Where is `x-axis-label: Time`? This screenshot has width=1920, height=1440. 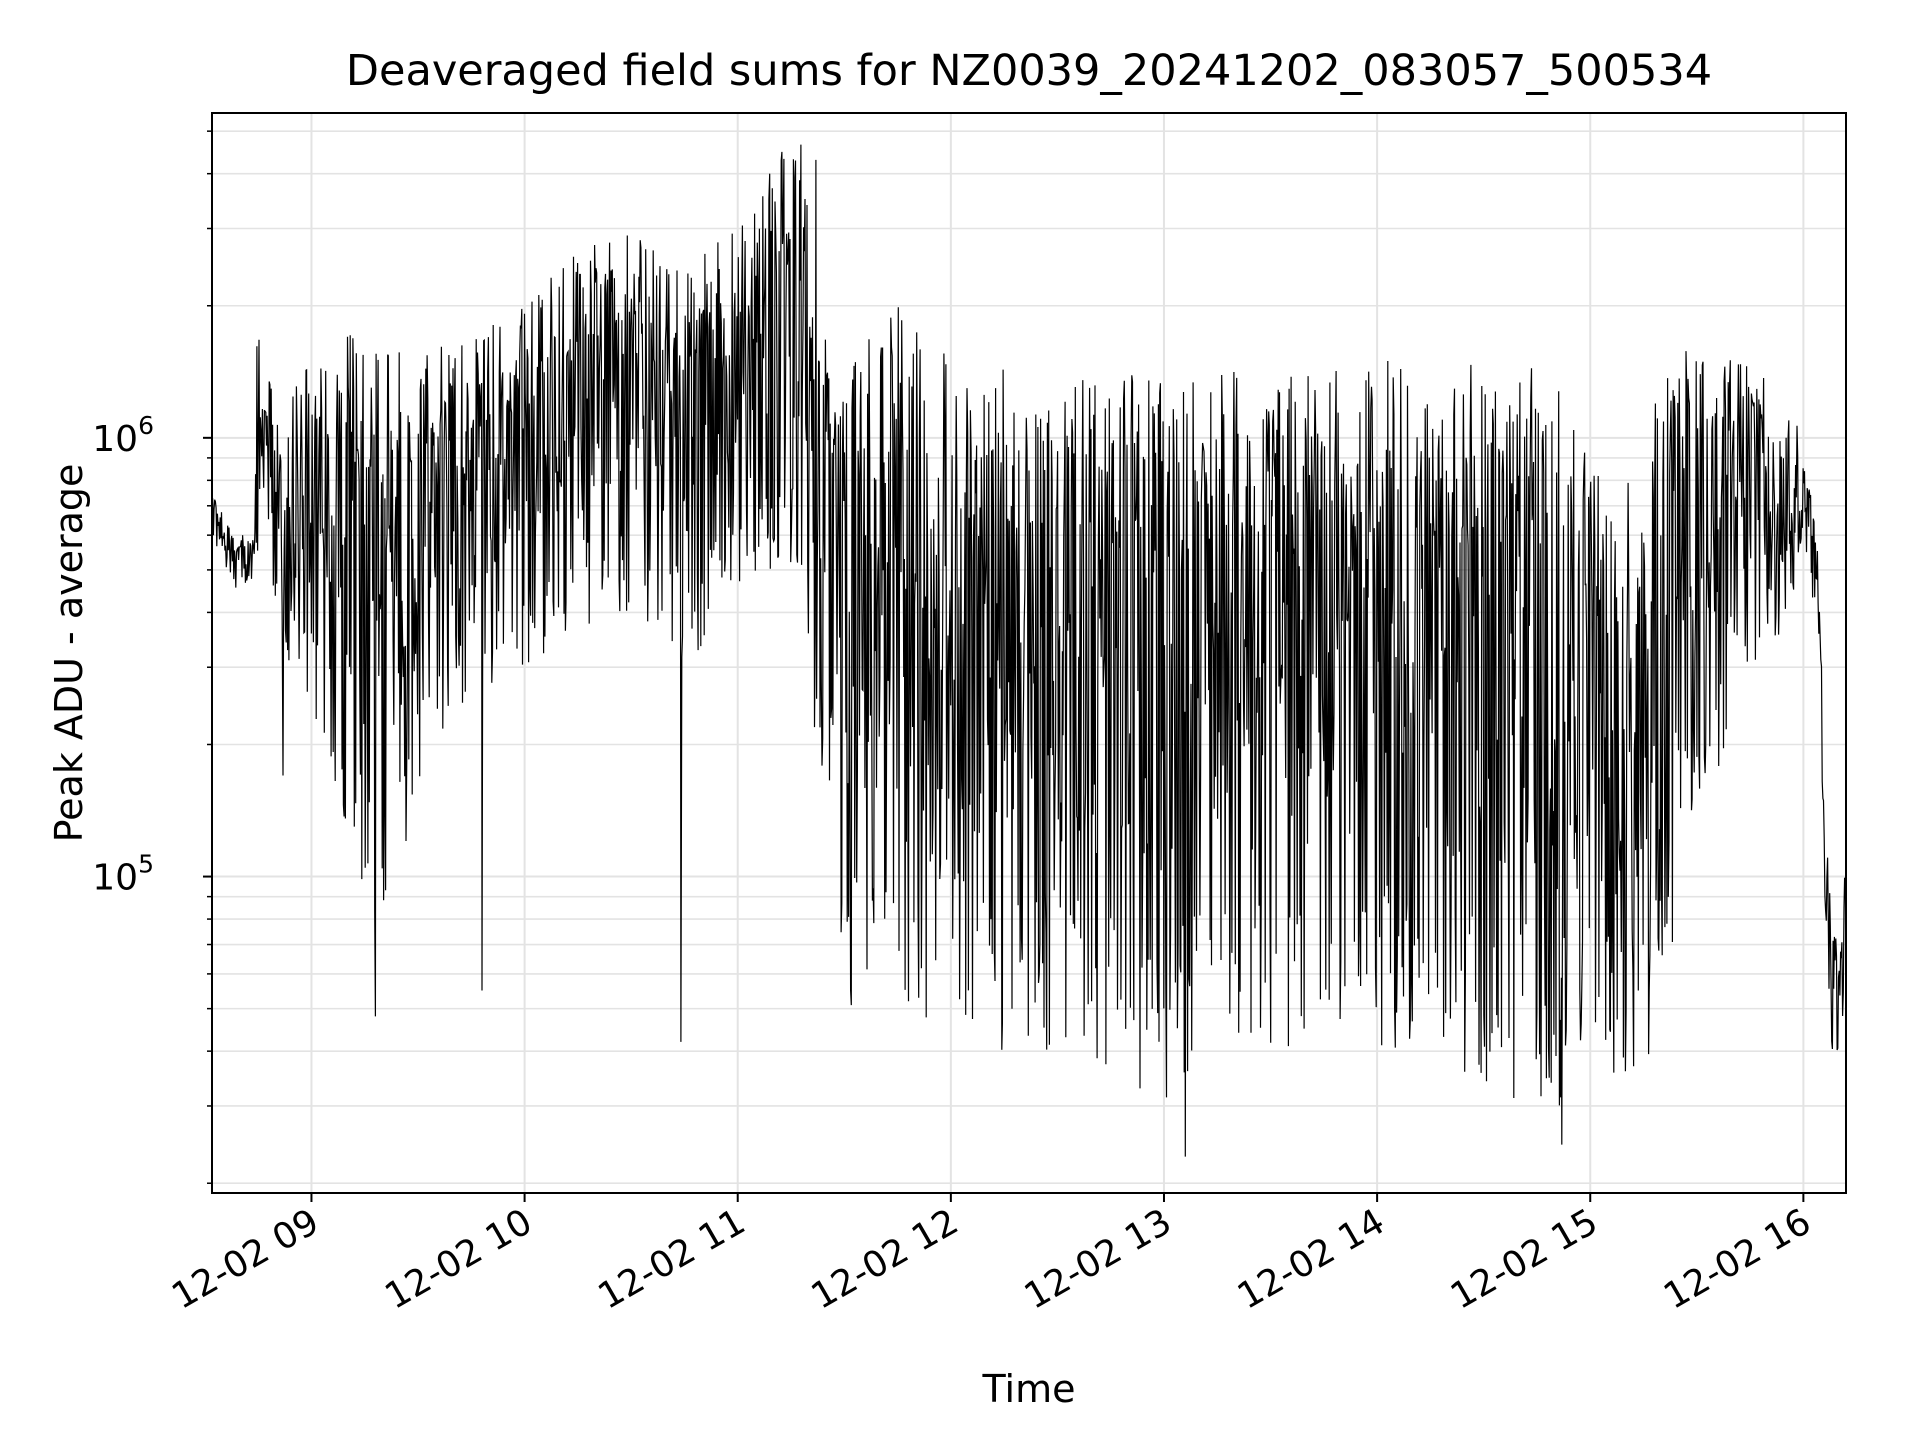 x-axis-label: Time is located at coordinates (1029, 1389).